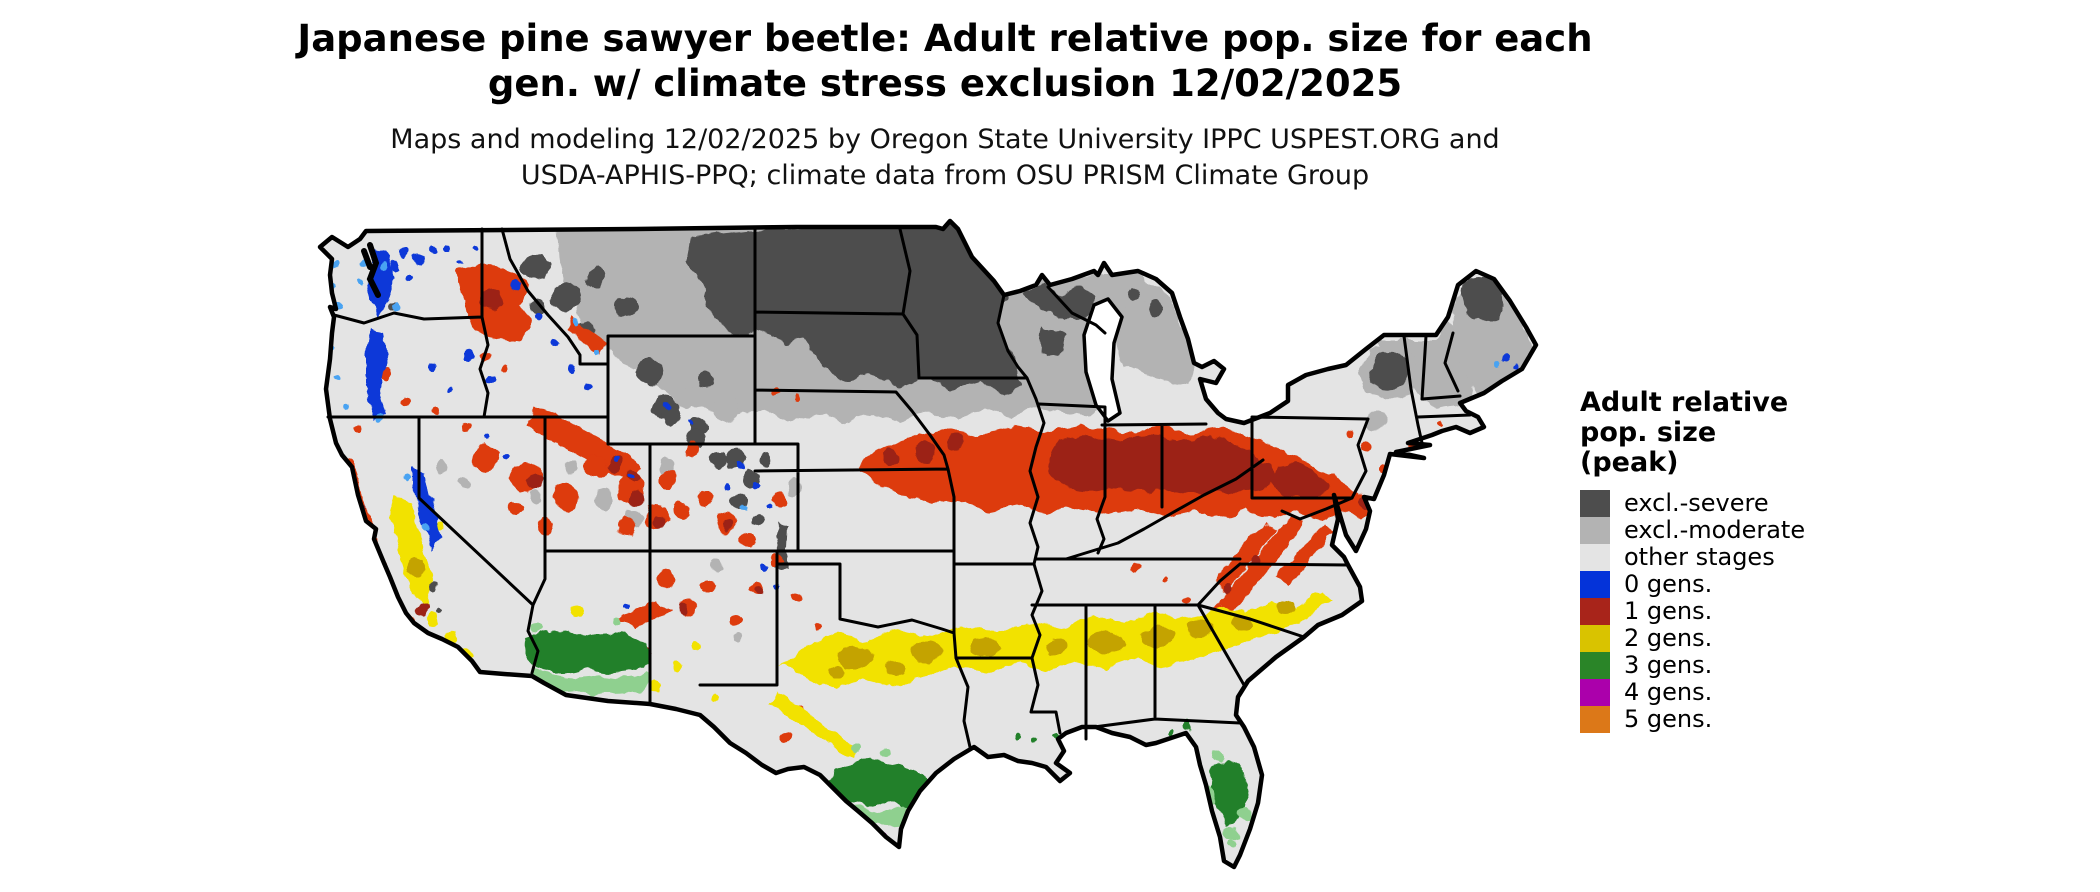 This screenshot has width=2100, height=892. What do you see at coordinates (1668, 638) in the screenshot?
I see `legend-item-label: 2 gens.` at bounding box center [1668, 638].